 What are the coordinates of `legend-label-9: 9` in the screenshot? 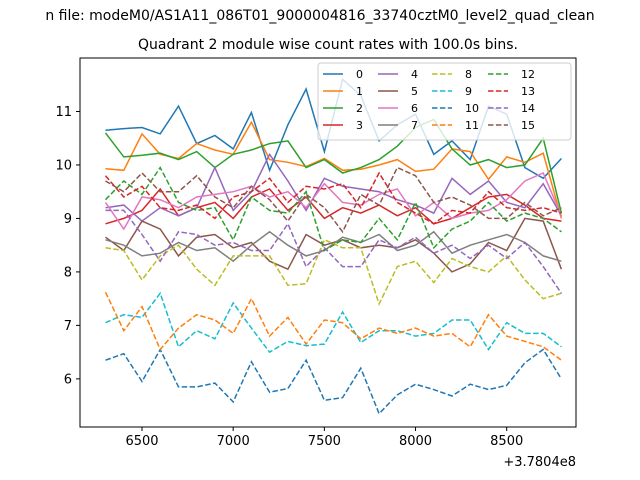 It's located at (468, 91).